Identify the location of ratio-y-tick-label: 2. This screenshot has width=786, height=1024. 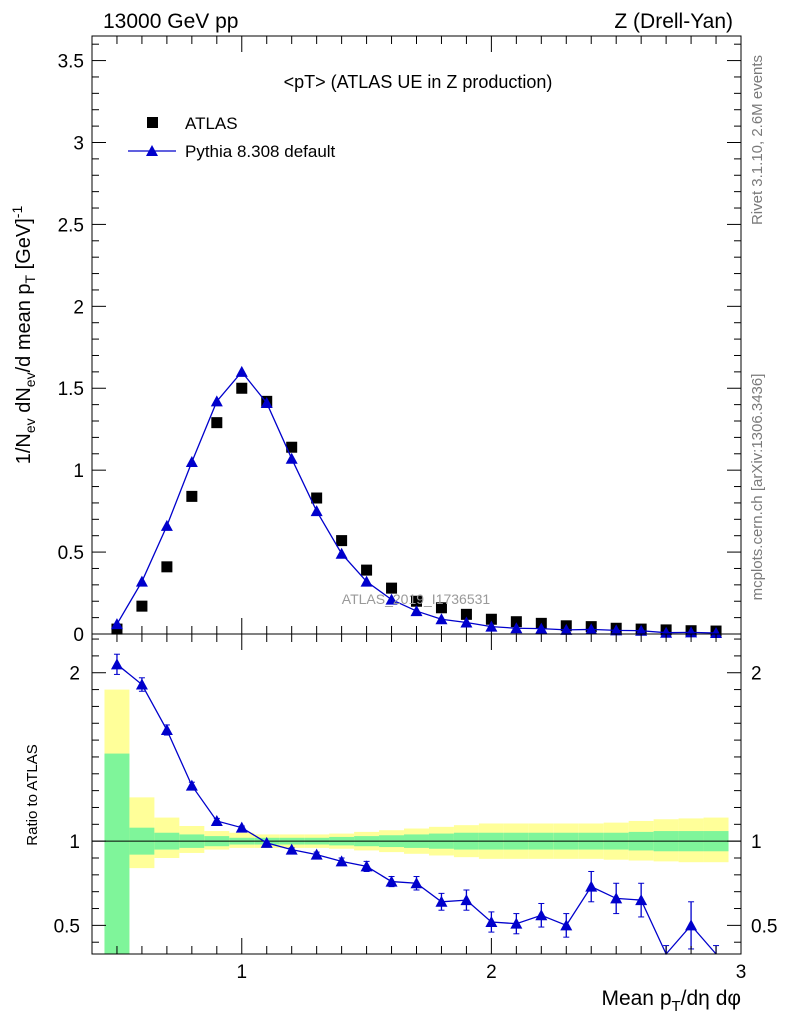
(74, 674).